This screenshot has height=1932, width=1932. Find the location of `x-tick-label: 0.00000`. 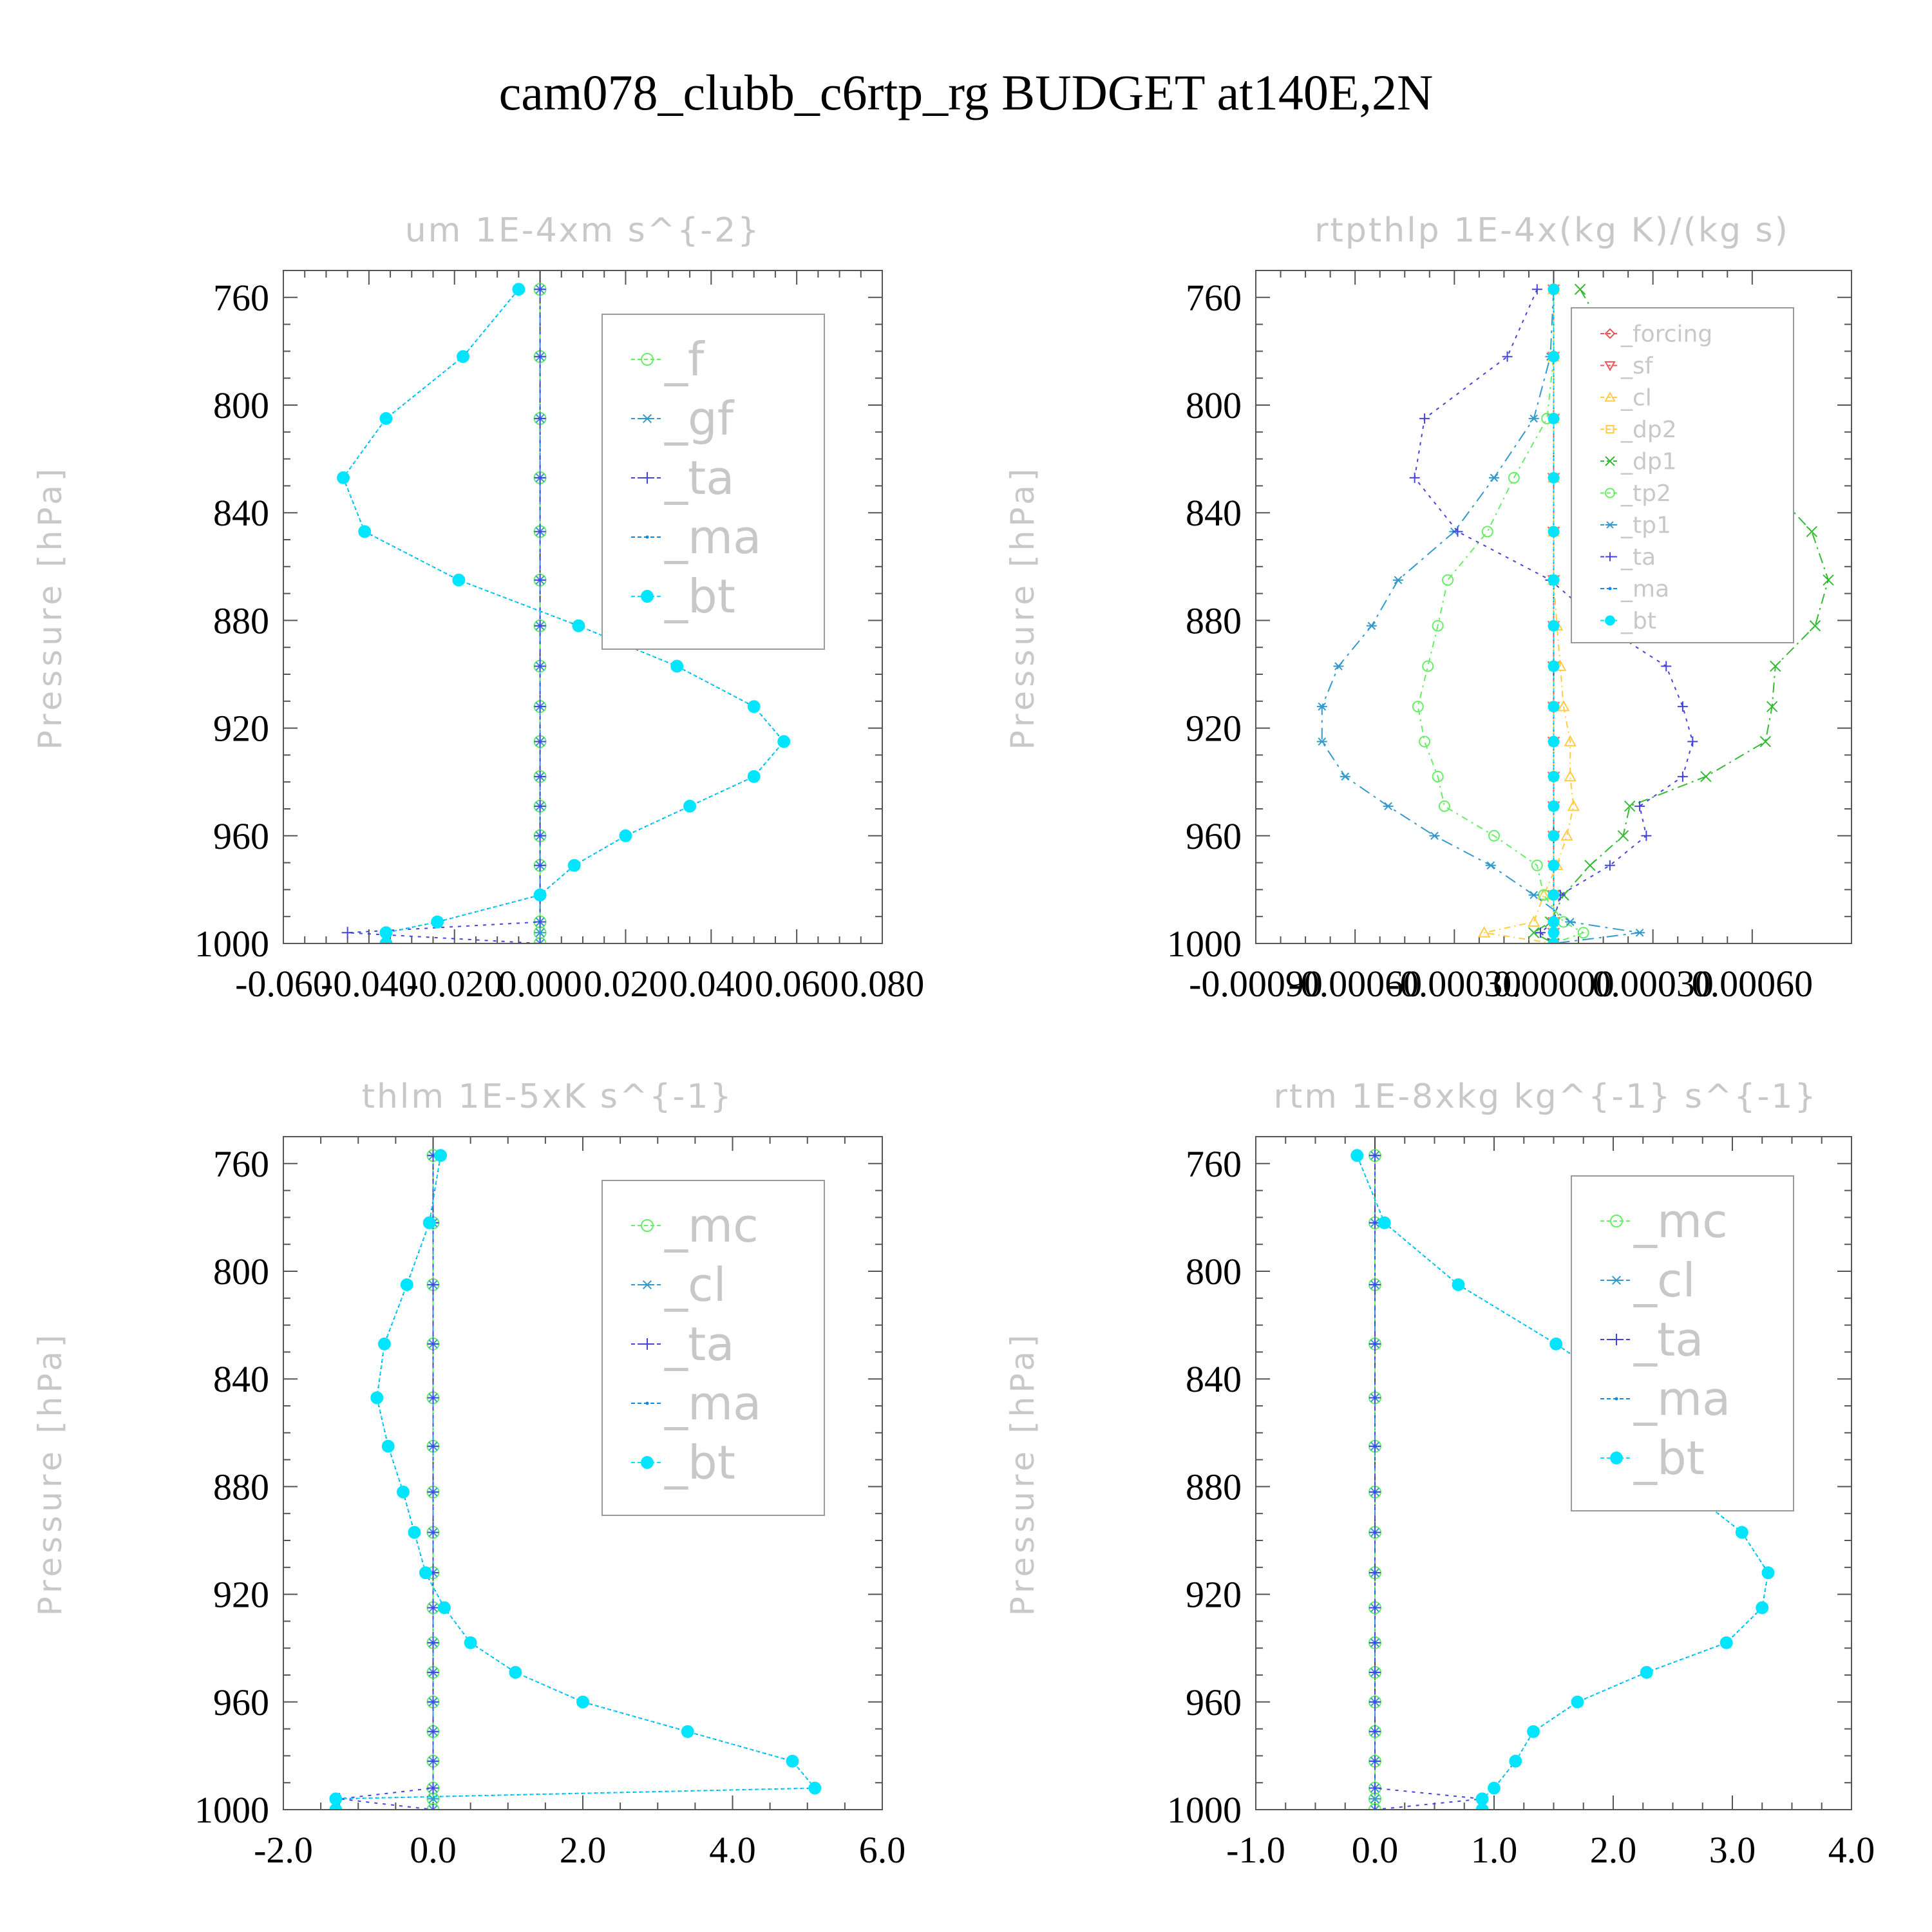

x-tick-label: 0.00000 is located at coordinates (1554, 984).